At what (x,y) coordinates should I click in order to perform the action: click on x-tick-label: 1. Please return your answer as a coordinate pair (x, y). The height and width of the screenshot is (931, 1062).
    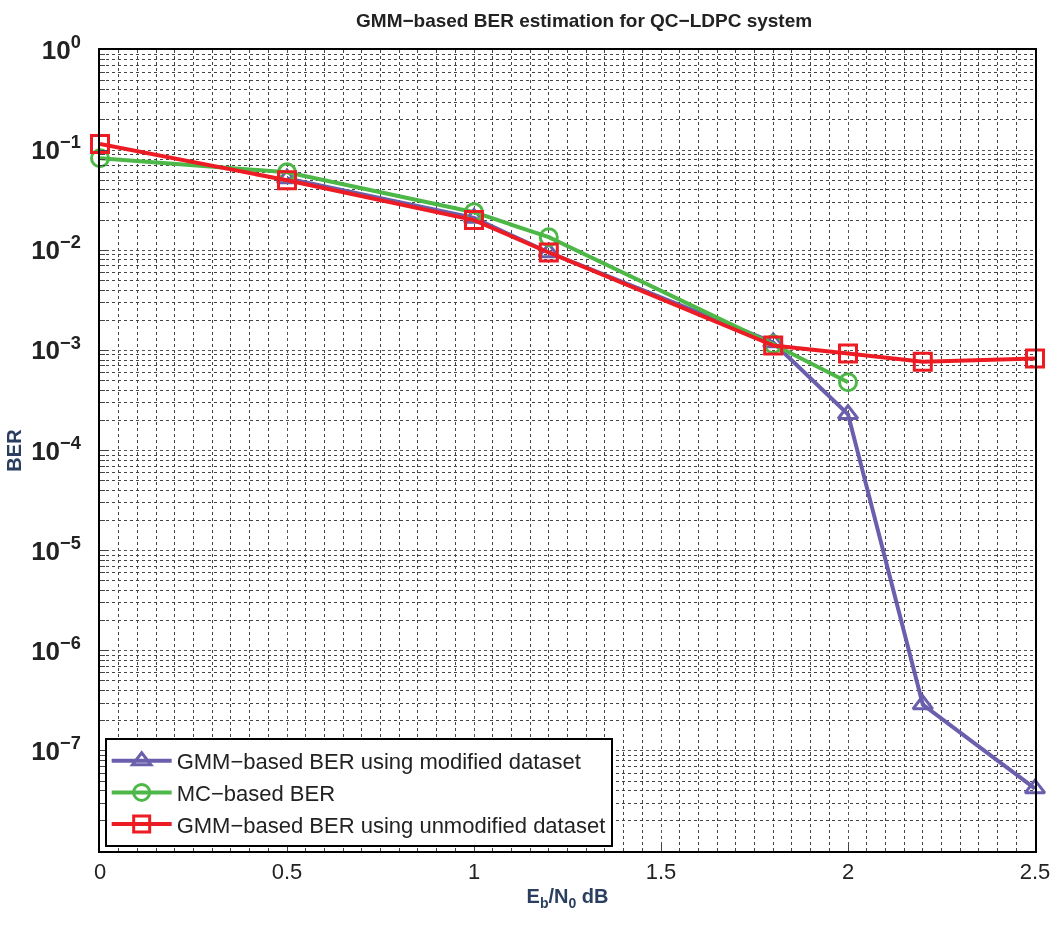
    Looking at the image, I should click on (474, 872).